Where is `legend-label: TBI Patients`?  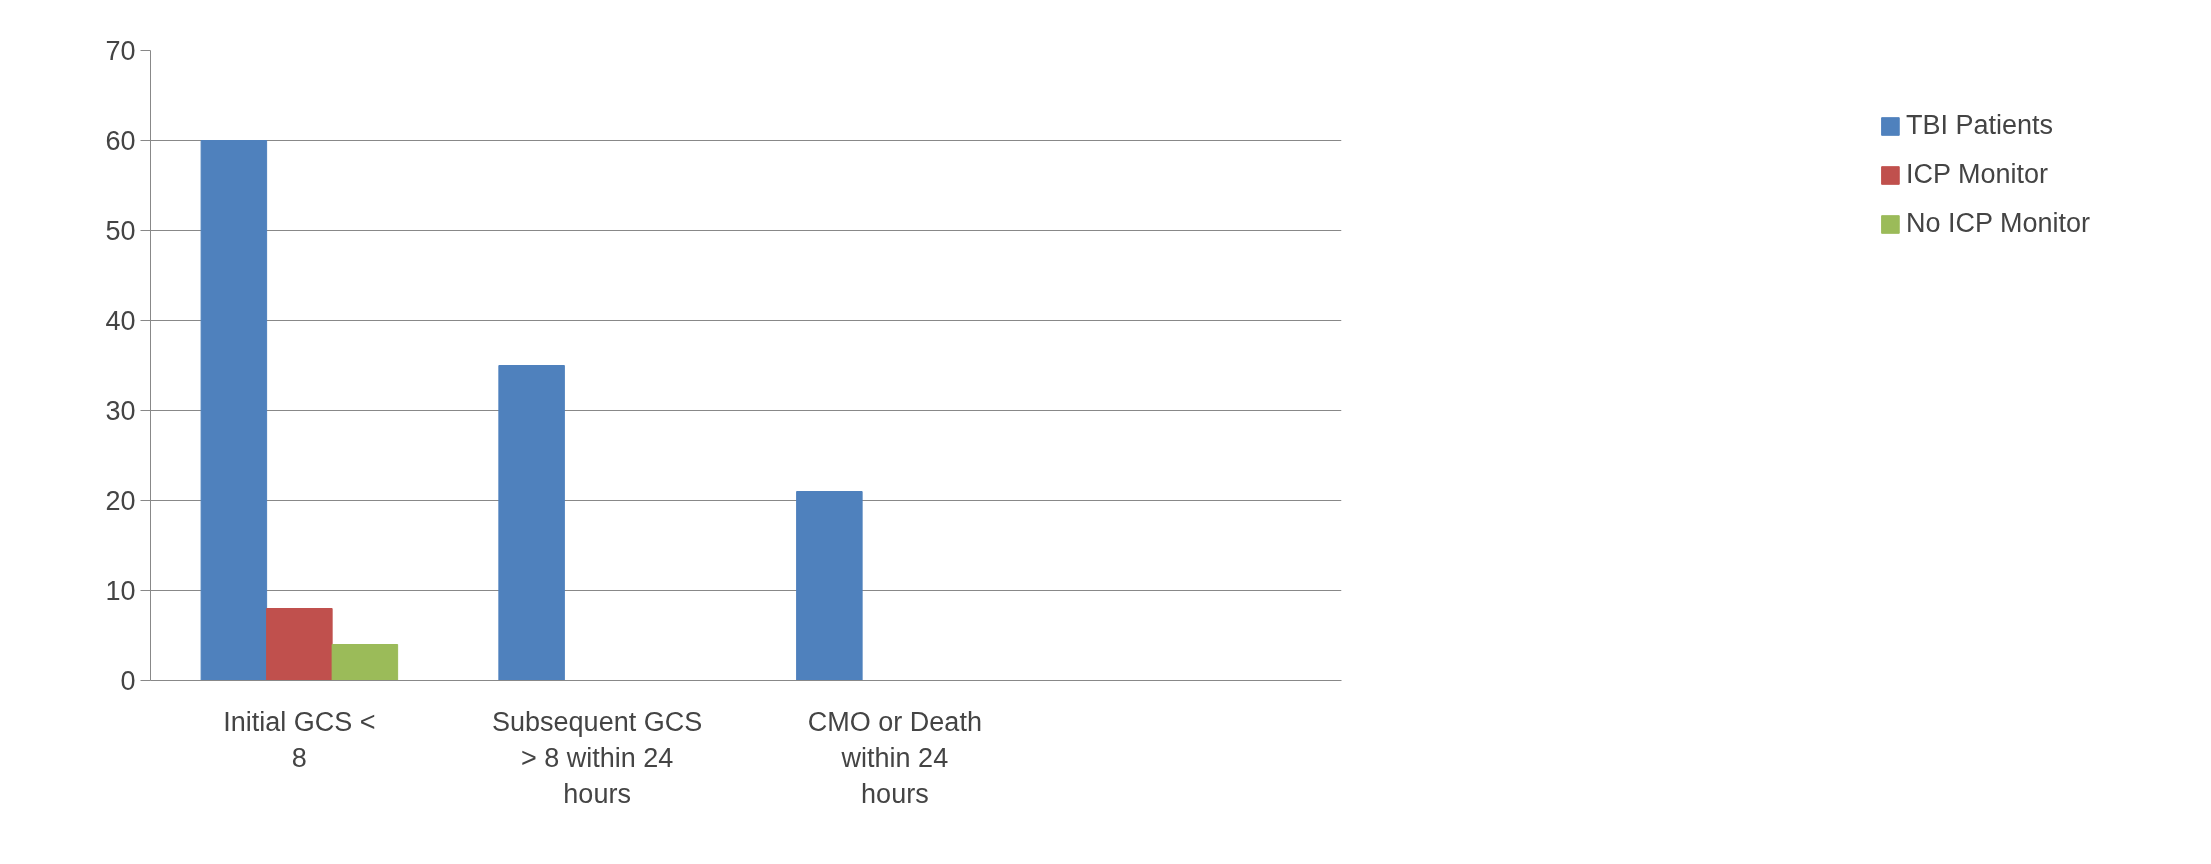 legend-label: TBI Patients is located at coordinates (1979, 125).